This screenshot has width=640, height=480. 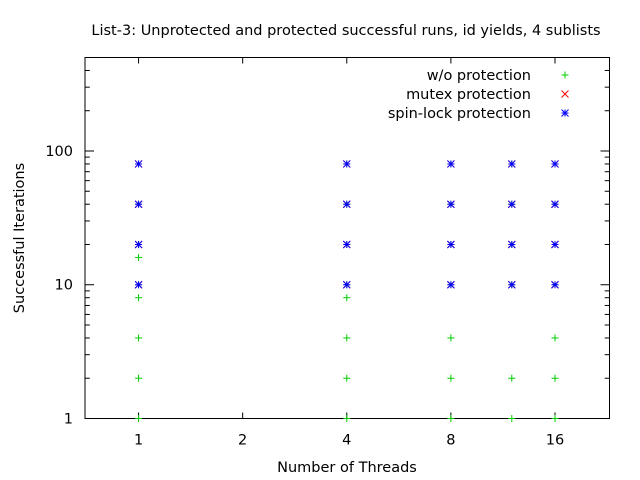 I want to click on legend-label: spin-lock protection, so click(x=459, y=114).